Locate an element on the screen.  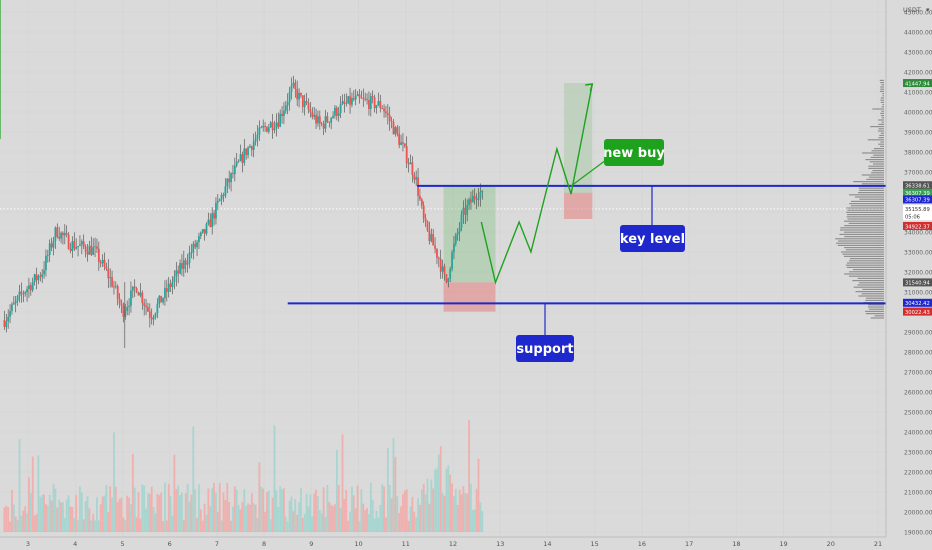
price-tick-label: 32000.00 is located at coordinates (918, 272).